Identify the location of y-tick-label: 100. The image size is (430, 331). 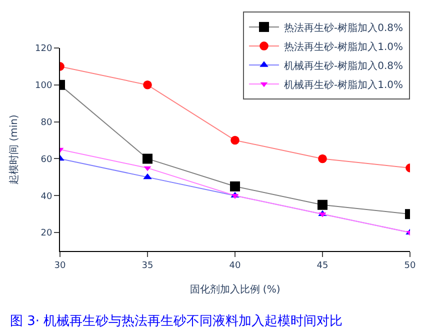
(43, 86).